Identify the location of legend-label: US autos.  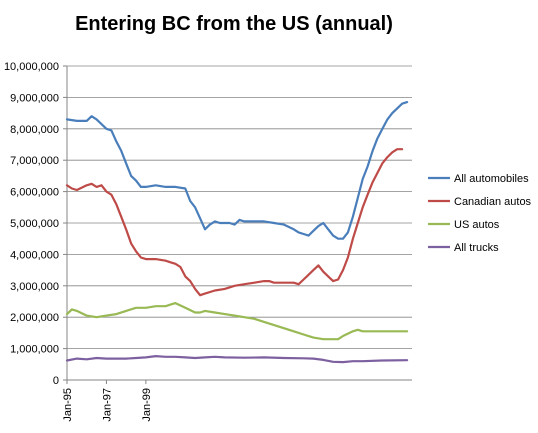
(477, 225).